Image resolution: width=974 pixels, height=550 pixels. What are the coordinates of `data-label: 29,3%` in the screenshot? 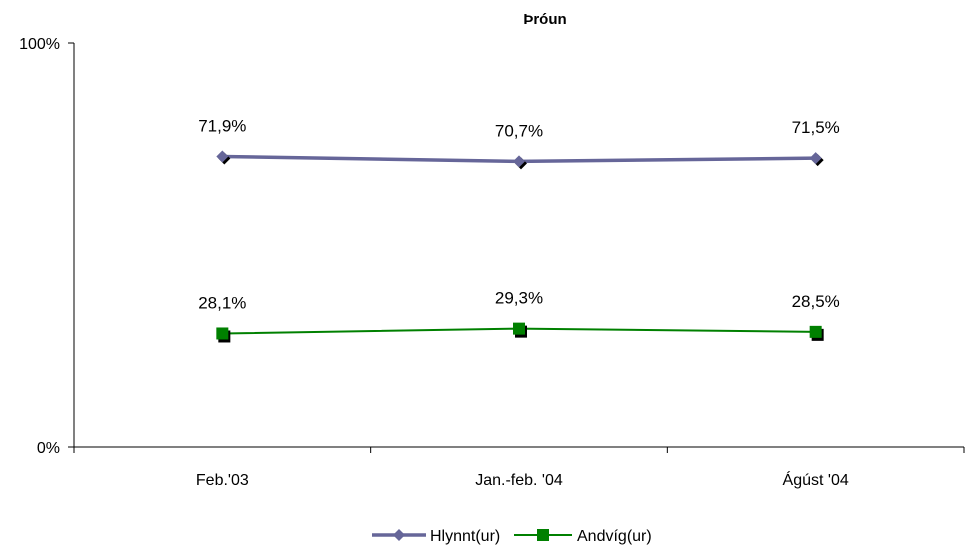 It's located at (519, 298).